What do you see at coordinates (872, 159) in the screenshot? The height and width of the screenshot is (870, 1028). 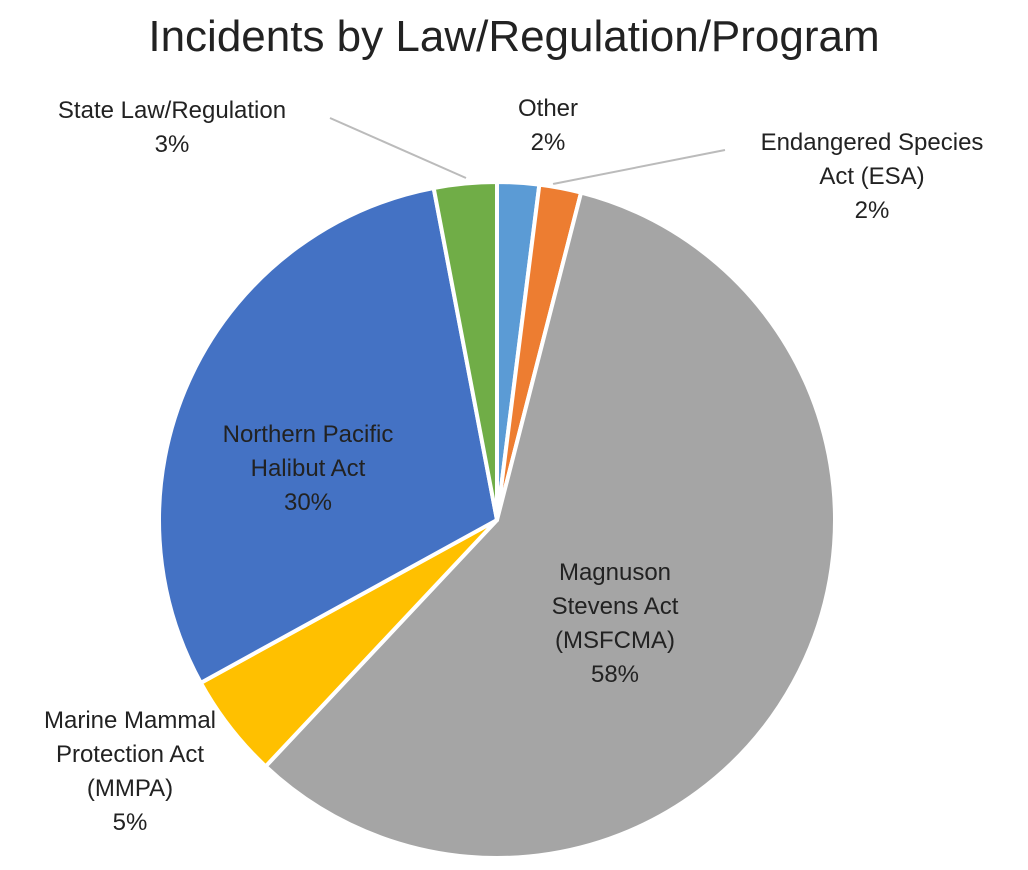 I see `slice-name: Endangered Species Act (ESA)` at bounding box center [872, 159].